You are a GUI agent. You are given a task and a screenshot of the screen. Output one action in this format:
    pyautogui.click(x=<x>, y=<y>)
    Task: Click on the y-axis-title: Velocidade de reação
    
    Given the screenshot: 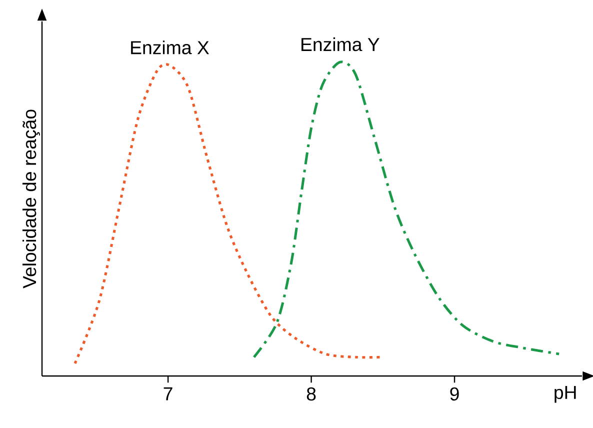 What is the action you would take?
    pyautogui.click(x=31, y=199)
    